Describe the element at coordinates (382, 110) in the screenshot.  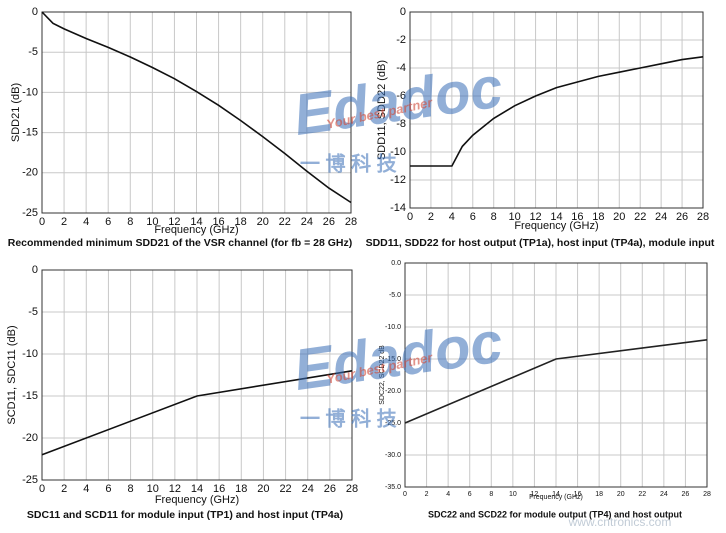
I see `y-axis-label: SDD11, SDD22 (dB)` at that location.